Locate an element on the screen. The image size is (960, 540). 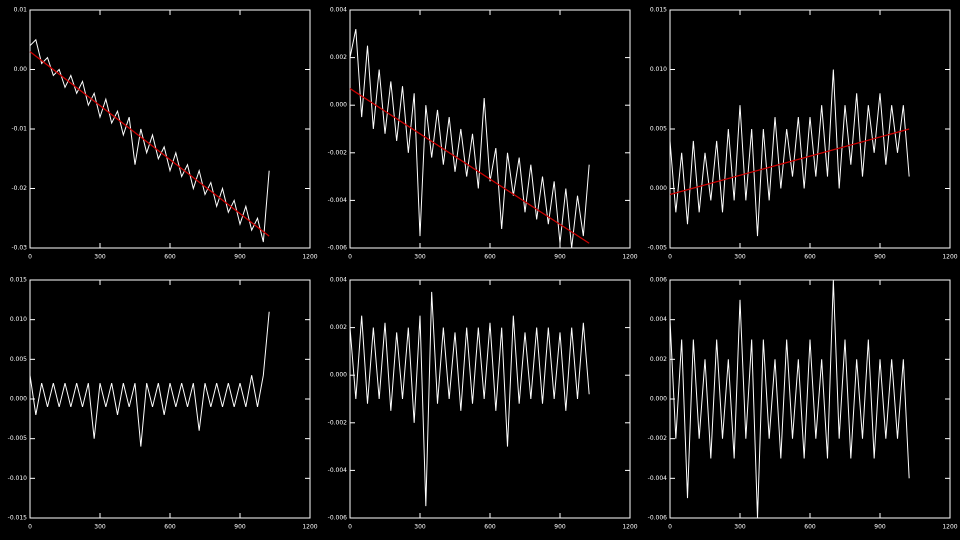
y-tick-label: 0.01 is located at coordinates (21, 10).